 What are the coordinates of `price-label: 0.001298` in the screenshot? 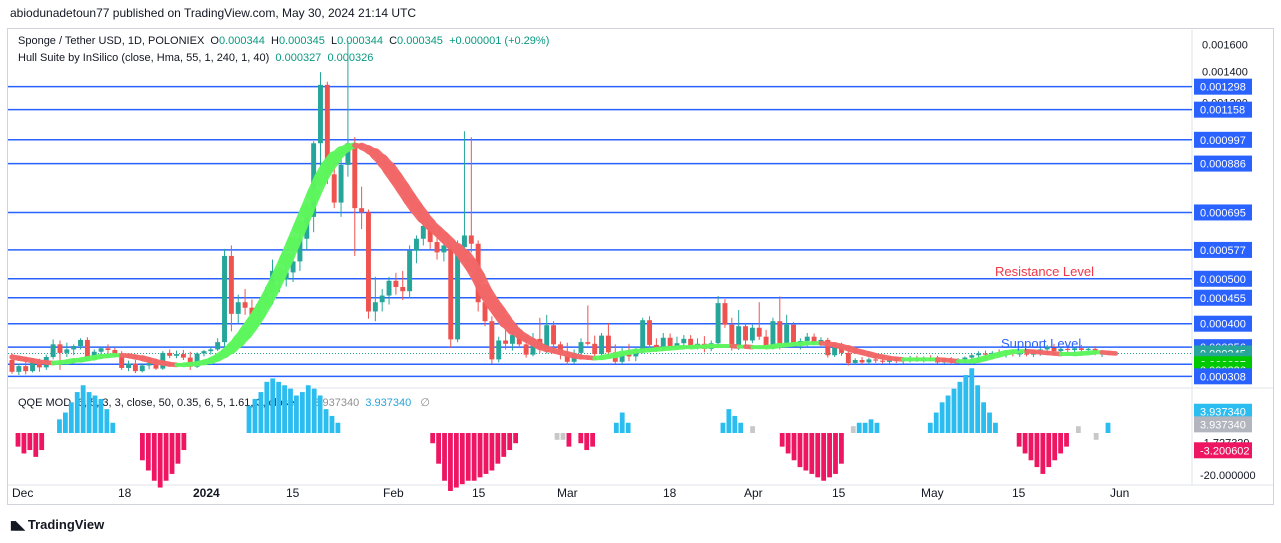 It's located at (1223, 88).